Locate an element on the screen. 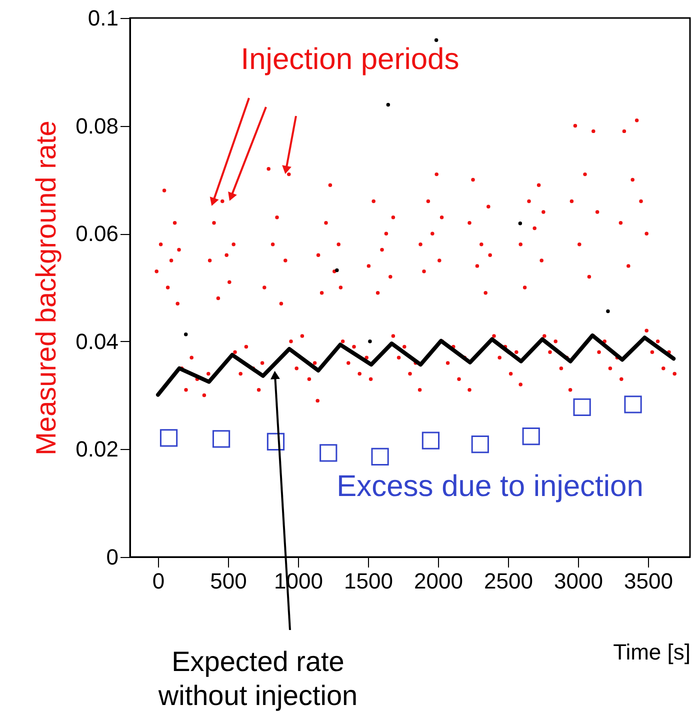  y-tick-label: 0.04 is located at coordinates (97, 341).